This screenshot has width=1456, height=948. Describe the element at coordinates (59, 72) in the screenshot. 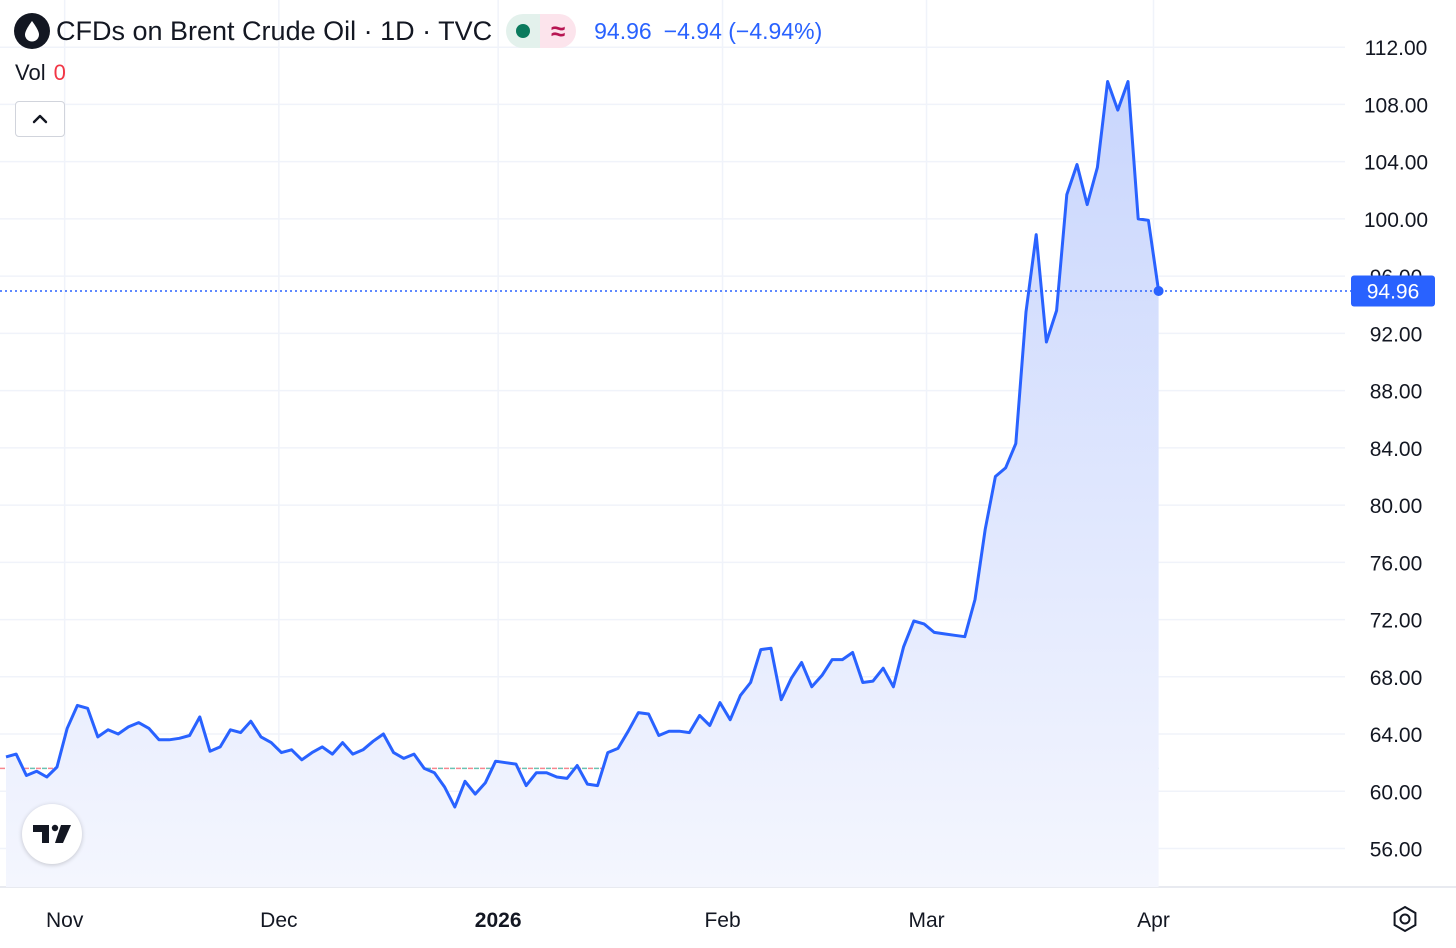

I see `volume-value: 0` at that location.